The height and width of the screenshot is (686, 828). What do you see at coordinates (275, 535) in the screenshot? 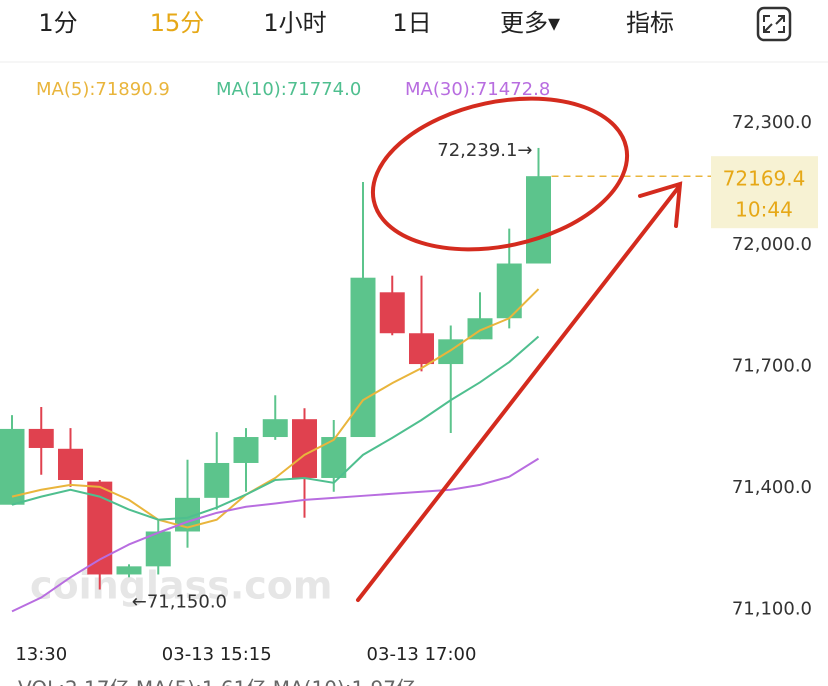
I see `ma-line` at bounding box center [275, 535].